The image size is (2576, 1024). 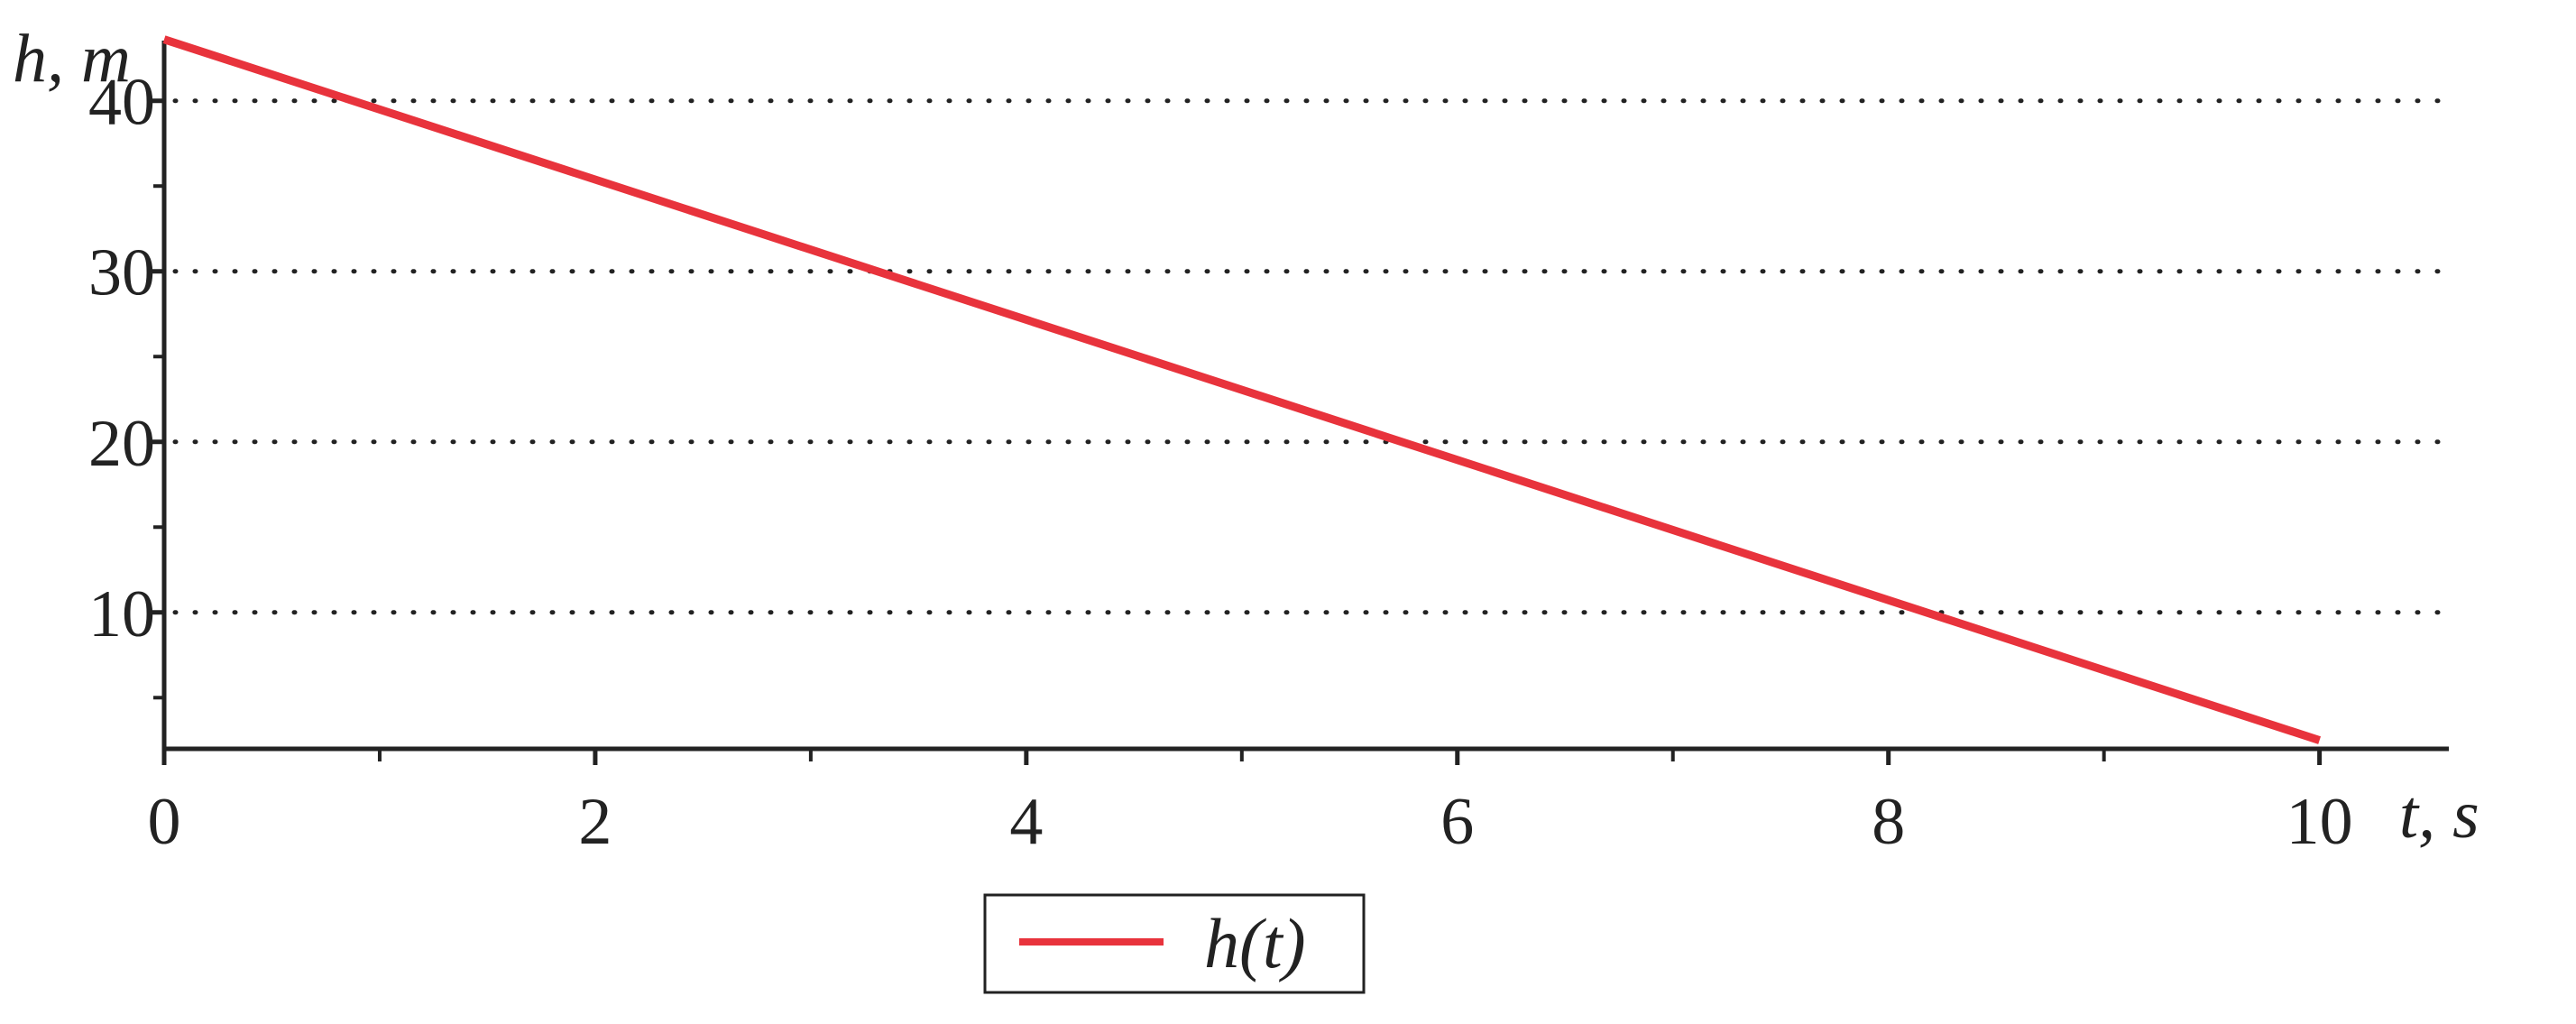 I want to click on y-axis-label: h, m, so click(x=72, y=59).